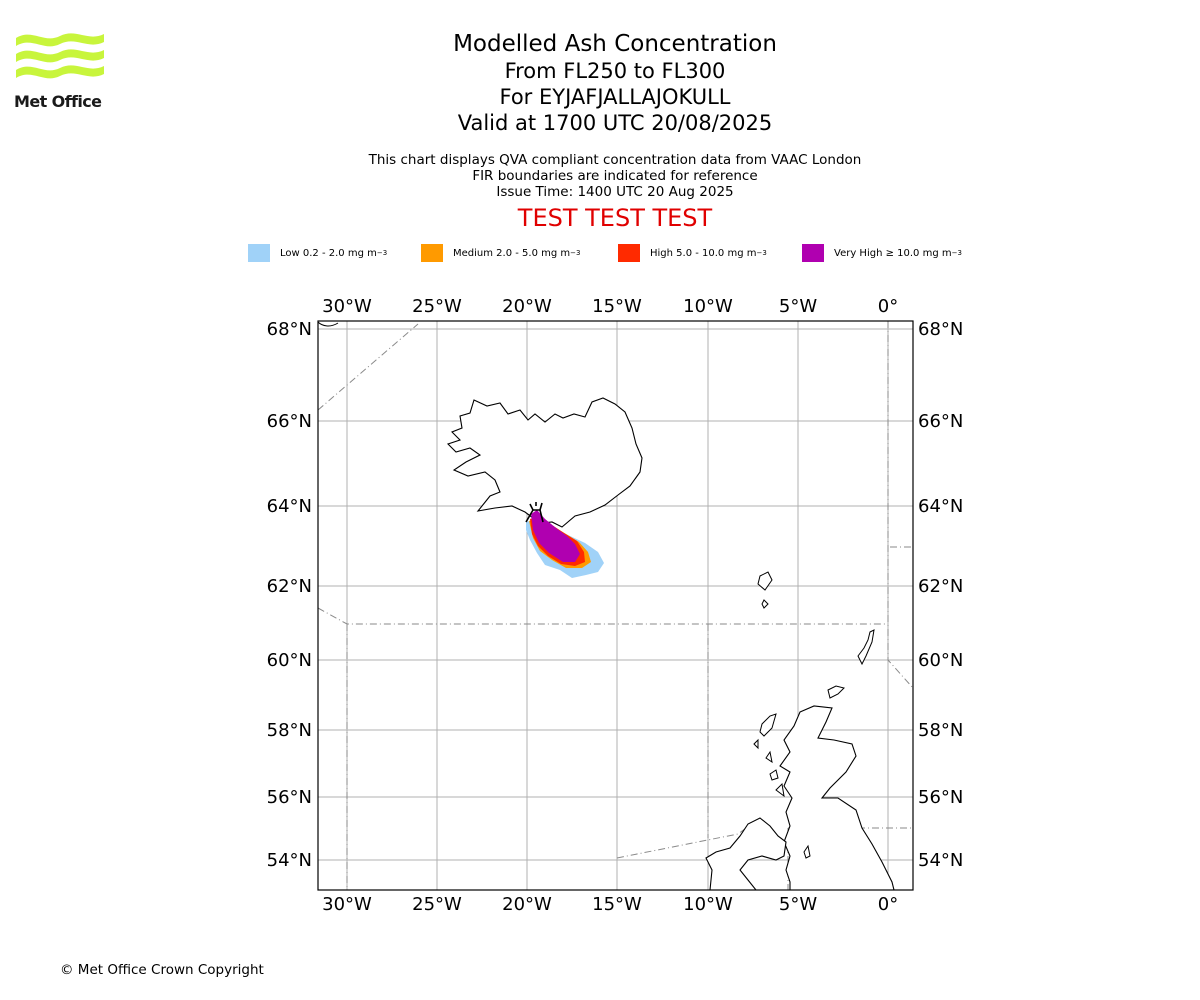 The height and width of the screenshot is (1000, 1200). Describe the element at coordinates (328, 253) in the screenshot. I see `legend-label-low: Low 0.2 - 2.0 mg m` at that location.